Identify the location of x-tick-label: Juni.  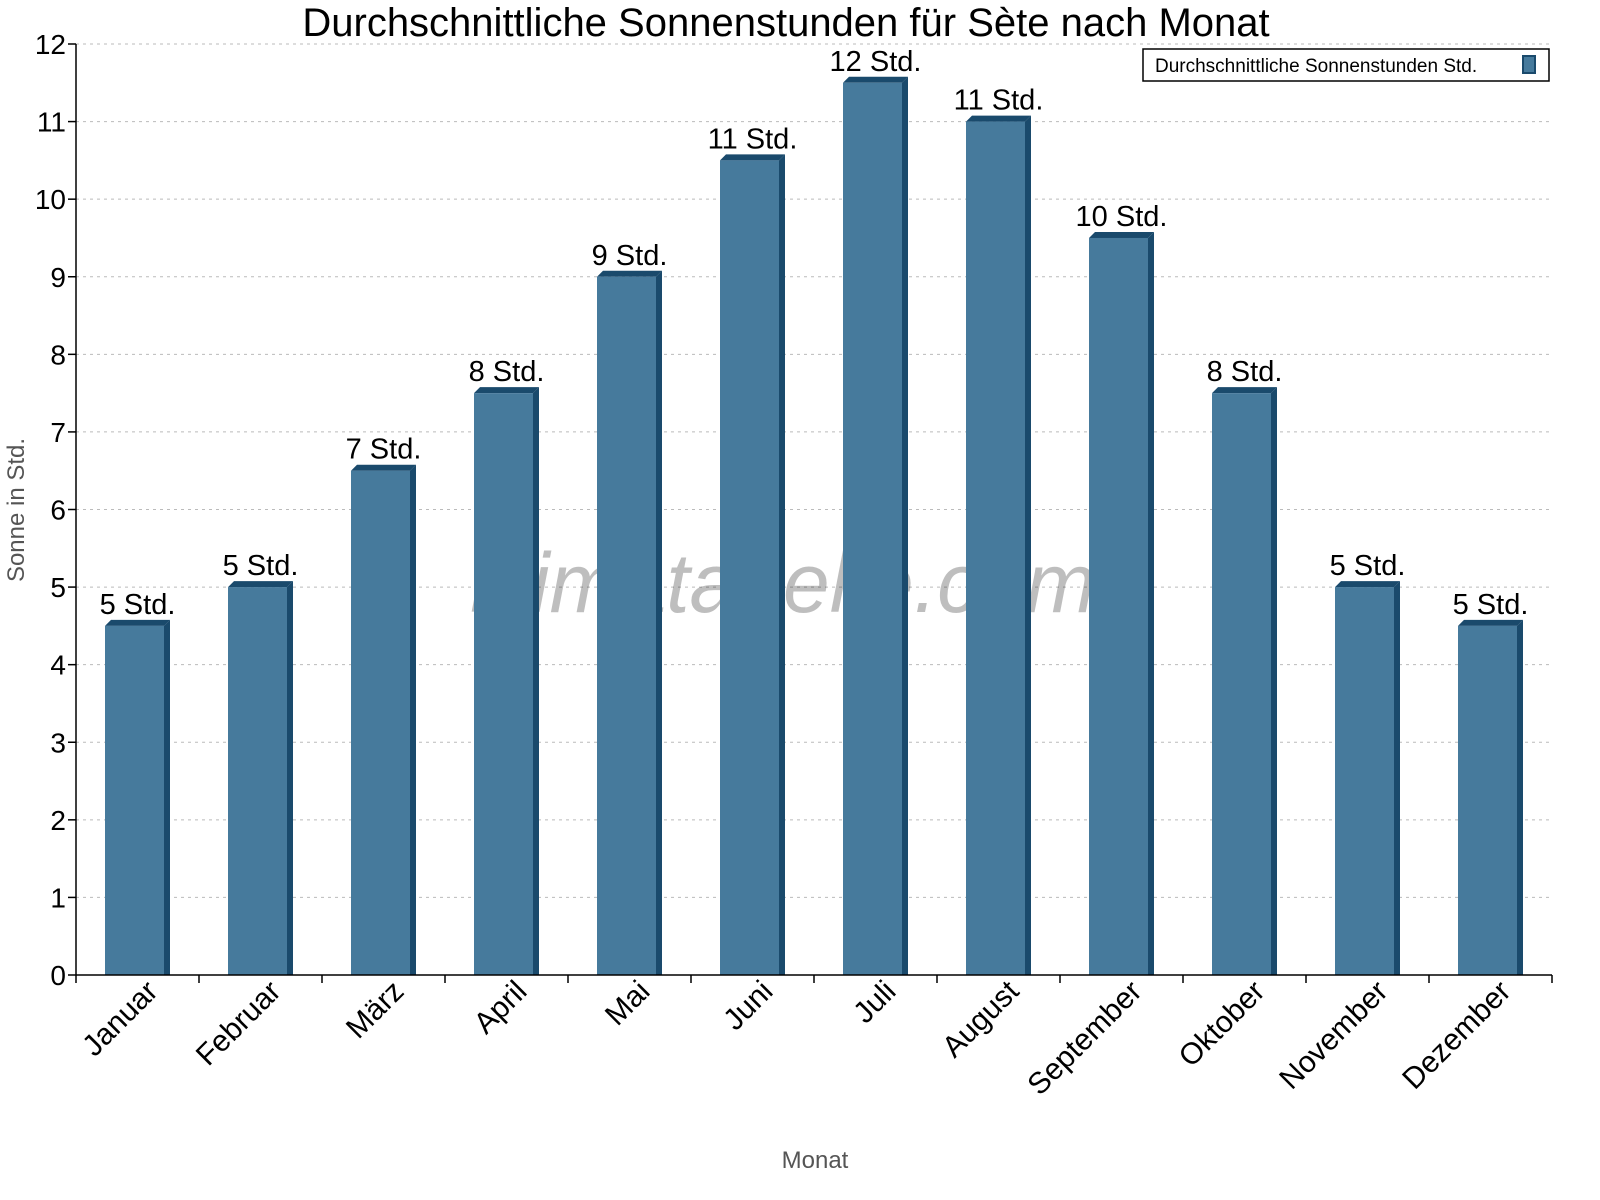
(748, 1006).